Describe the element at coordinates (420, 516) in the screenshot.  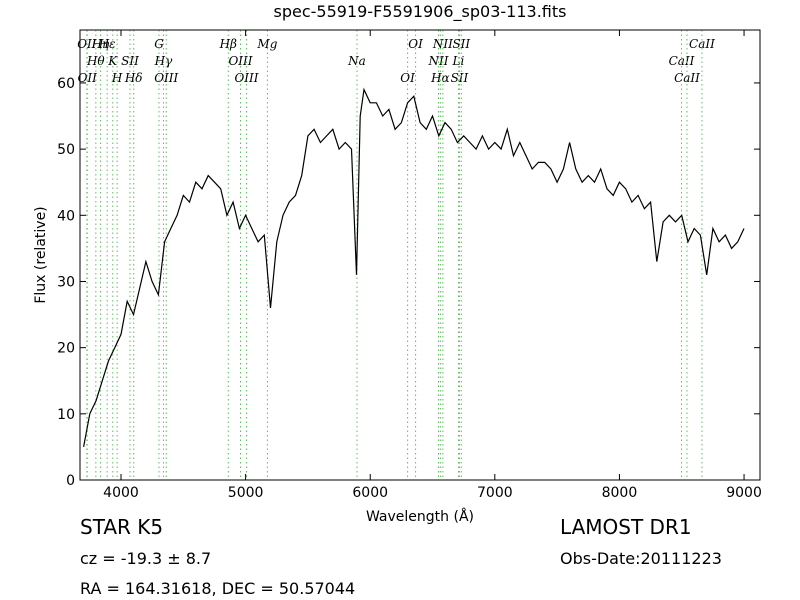
I see `x-axis-label: Wavelength (Å)` at that location.